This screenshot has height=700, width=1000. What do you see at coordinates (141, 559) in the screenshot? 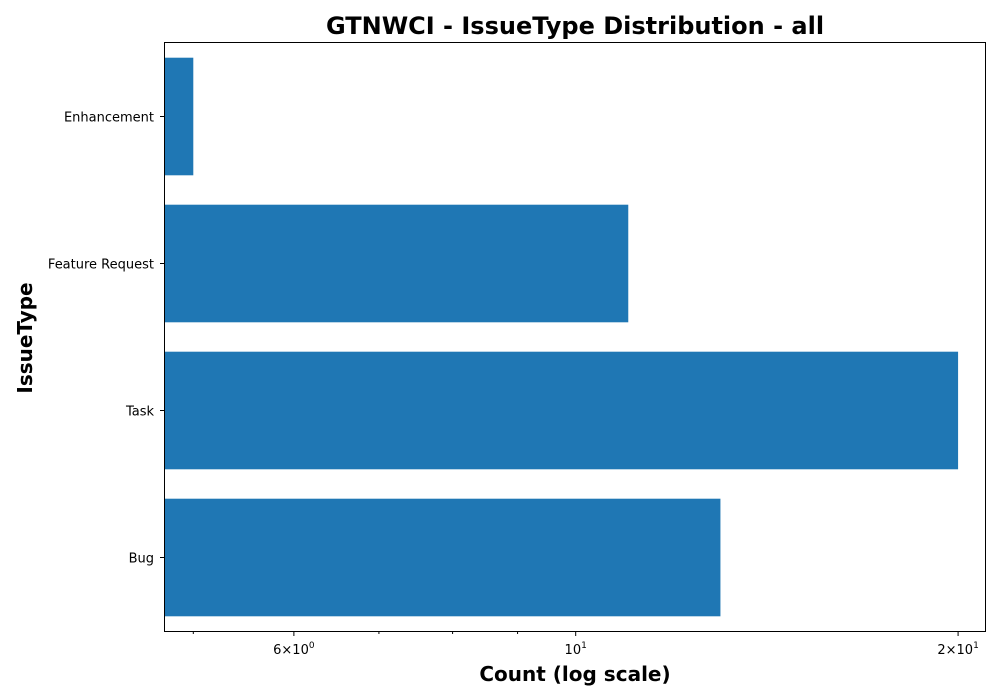
I see `y-tick-label: Bug` at bounding box center [141, 559].